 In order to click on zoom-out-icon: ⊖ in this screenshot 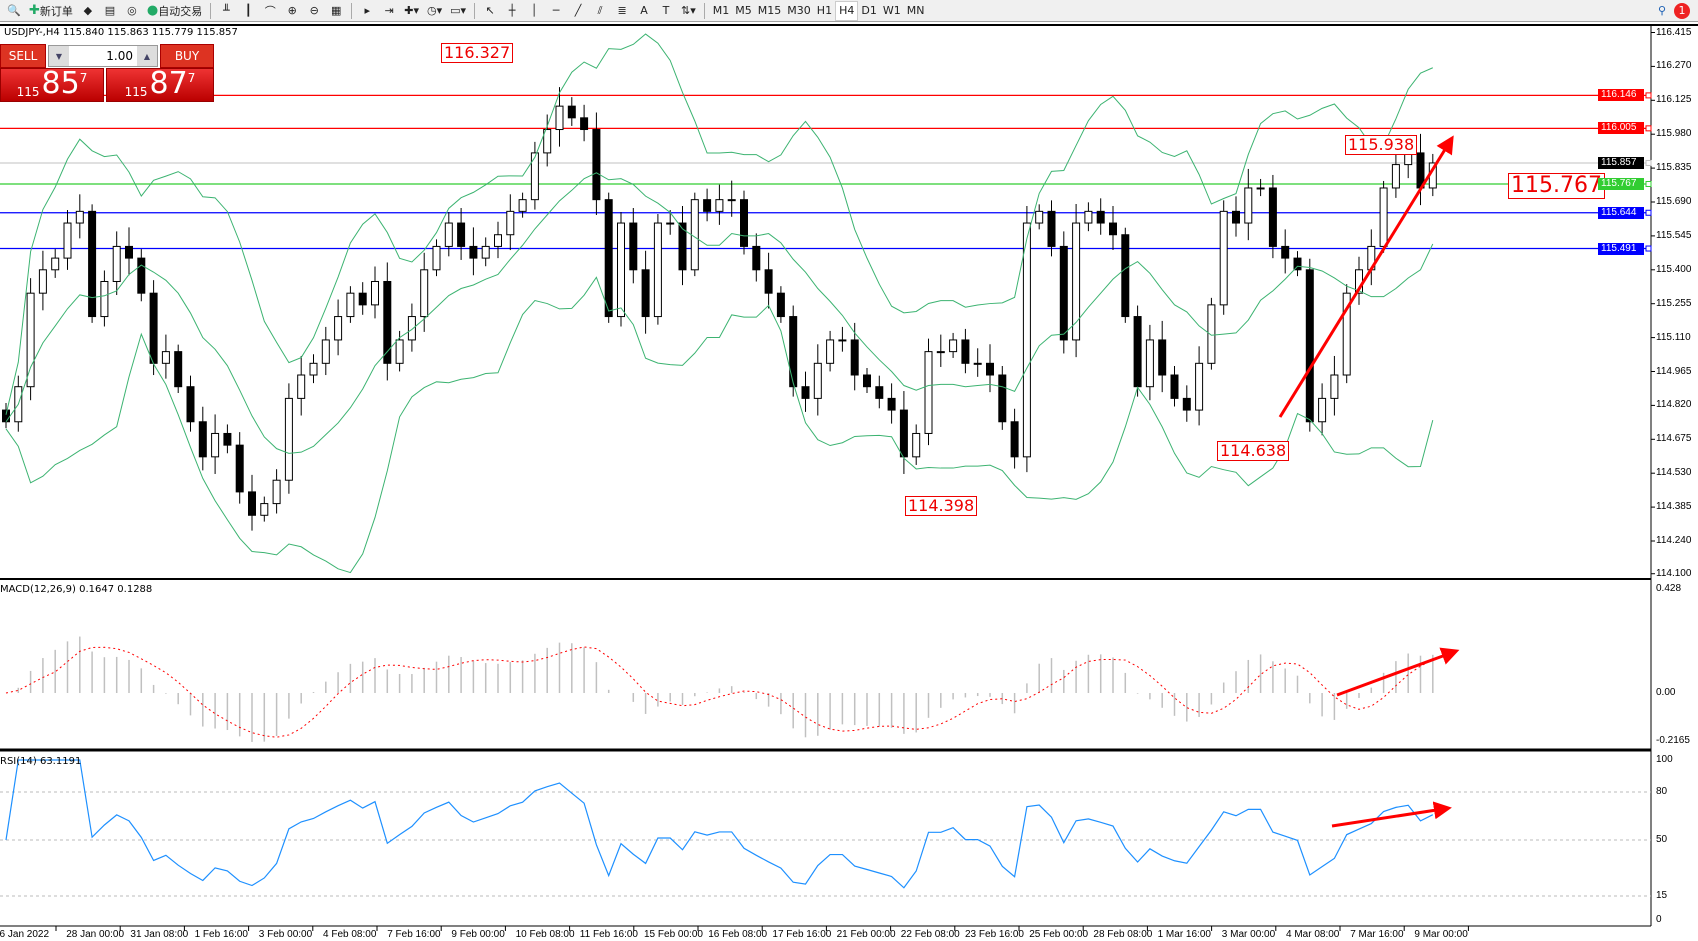, I will do `click(314, 10)`.